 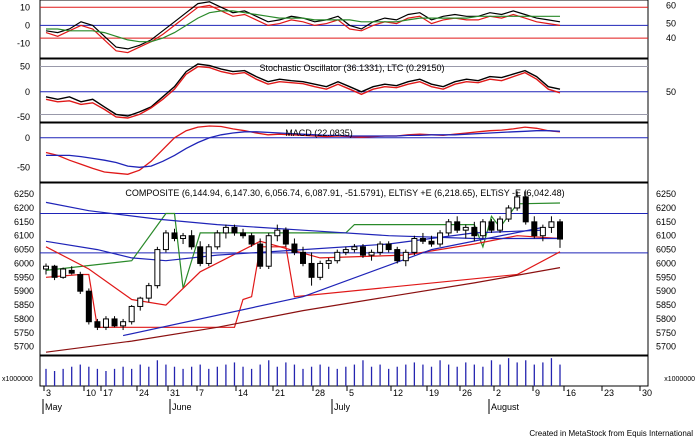 What do you see at coordinates (398, 393) in the screenshot?
I see `x-tick-label: 12` at bounding box center [398, 393].